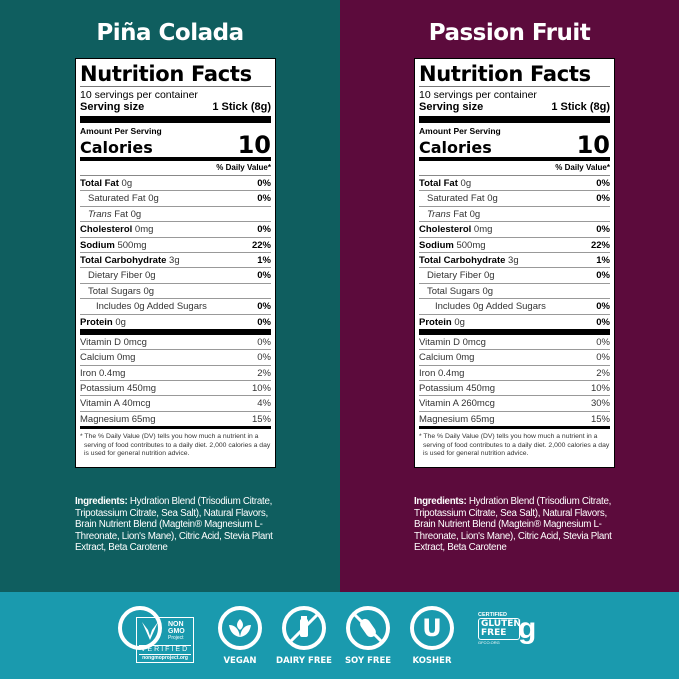 The image size is (679, 679). I want to click on nongmo-text-1: NON, so click(176, 624).